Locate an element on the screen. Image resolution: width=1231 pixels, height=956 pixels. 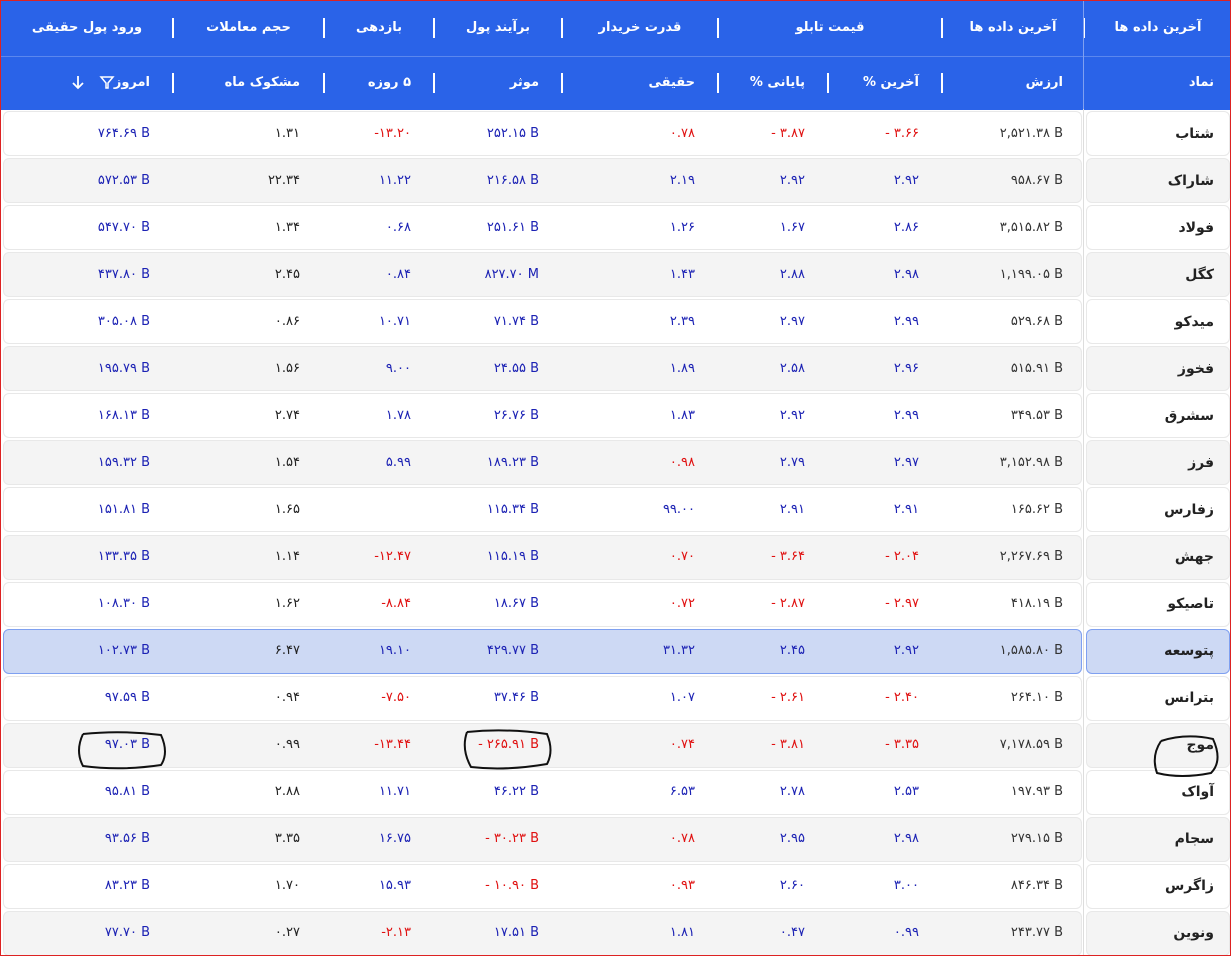
data-cell: ۱۶۵.۶۲ B is located at coordinates (1036, 509).